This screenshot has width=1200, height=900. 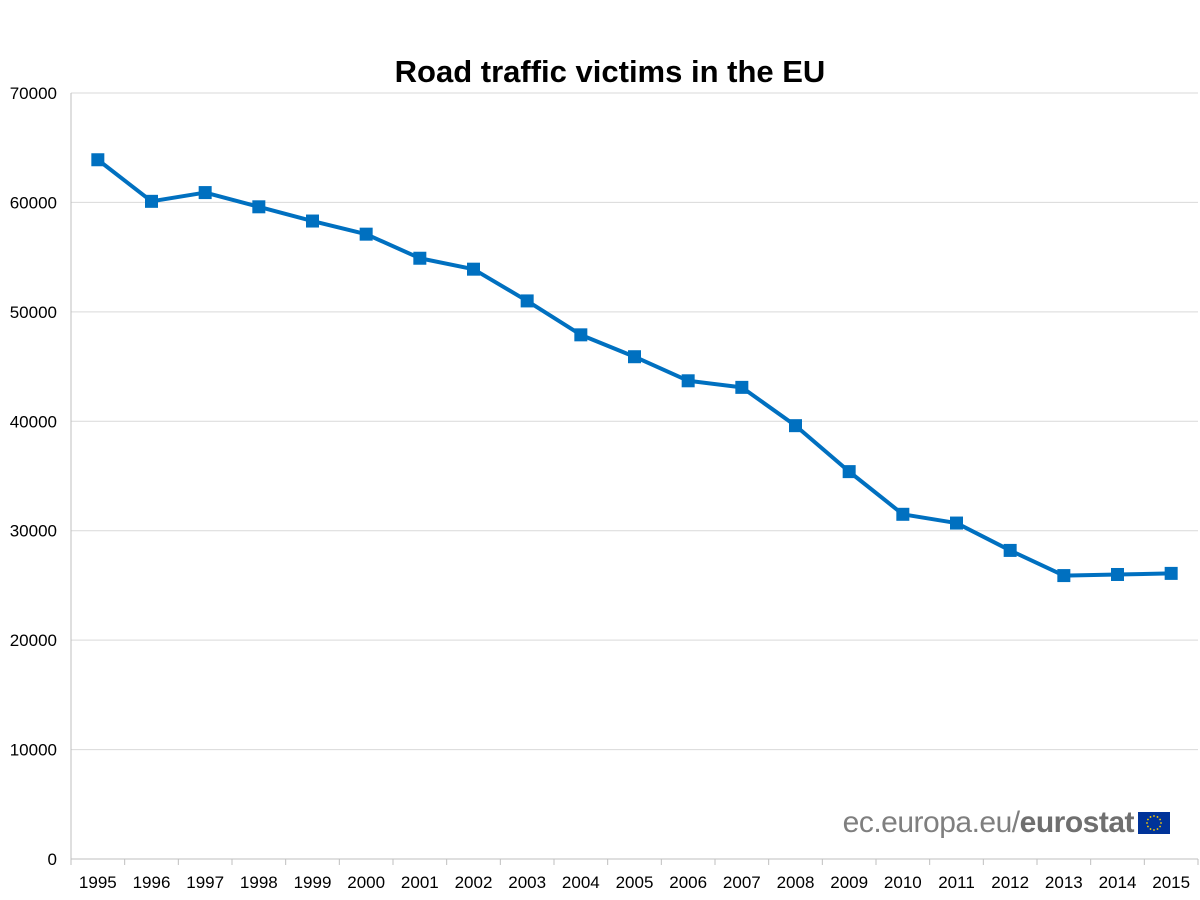 What do you see at coordinates (33, 93) in the screenshot?
I see `y-tick-label: 70000` at bounding box center [33, 93].